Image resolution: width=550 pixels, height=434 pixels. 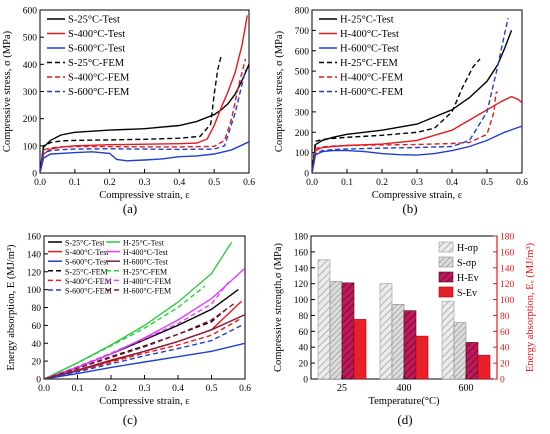 What do you see at coordinates (302, 52) in the screenshot?
I see `y-tick-label: 600` at bounding box center [302, 52].